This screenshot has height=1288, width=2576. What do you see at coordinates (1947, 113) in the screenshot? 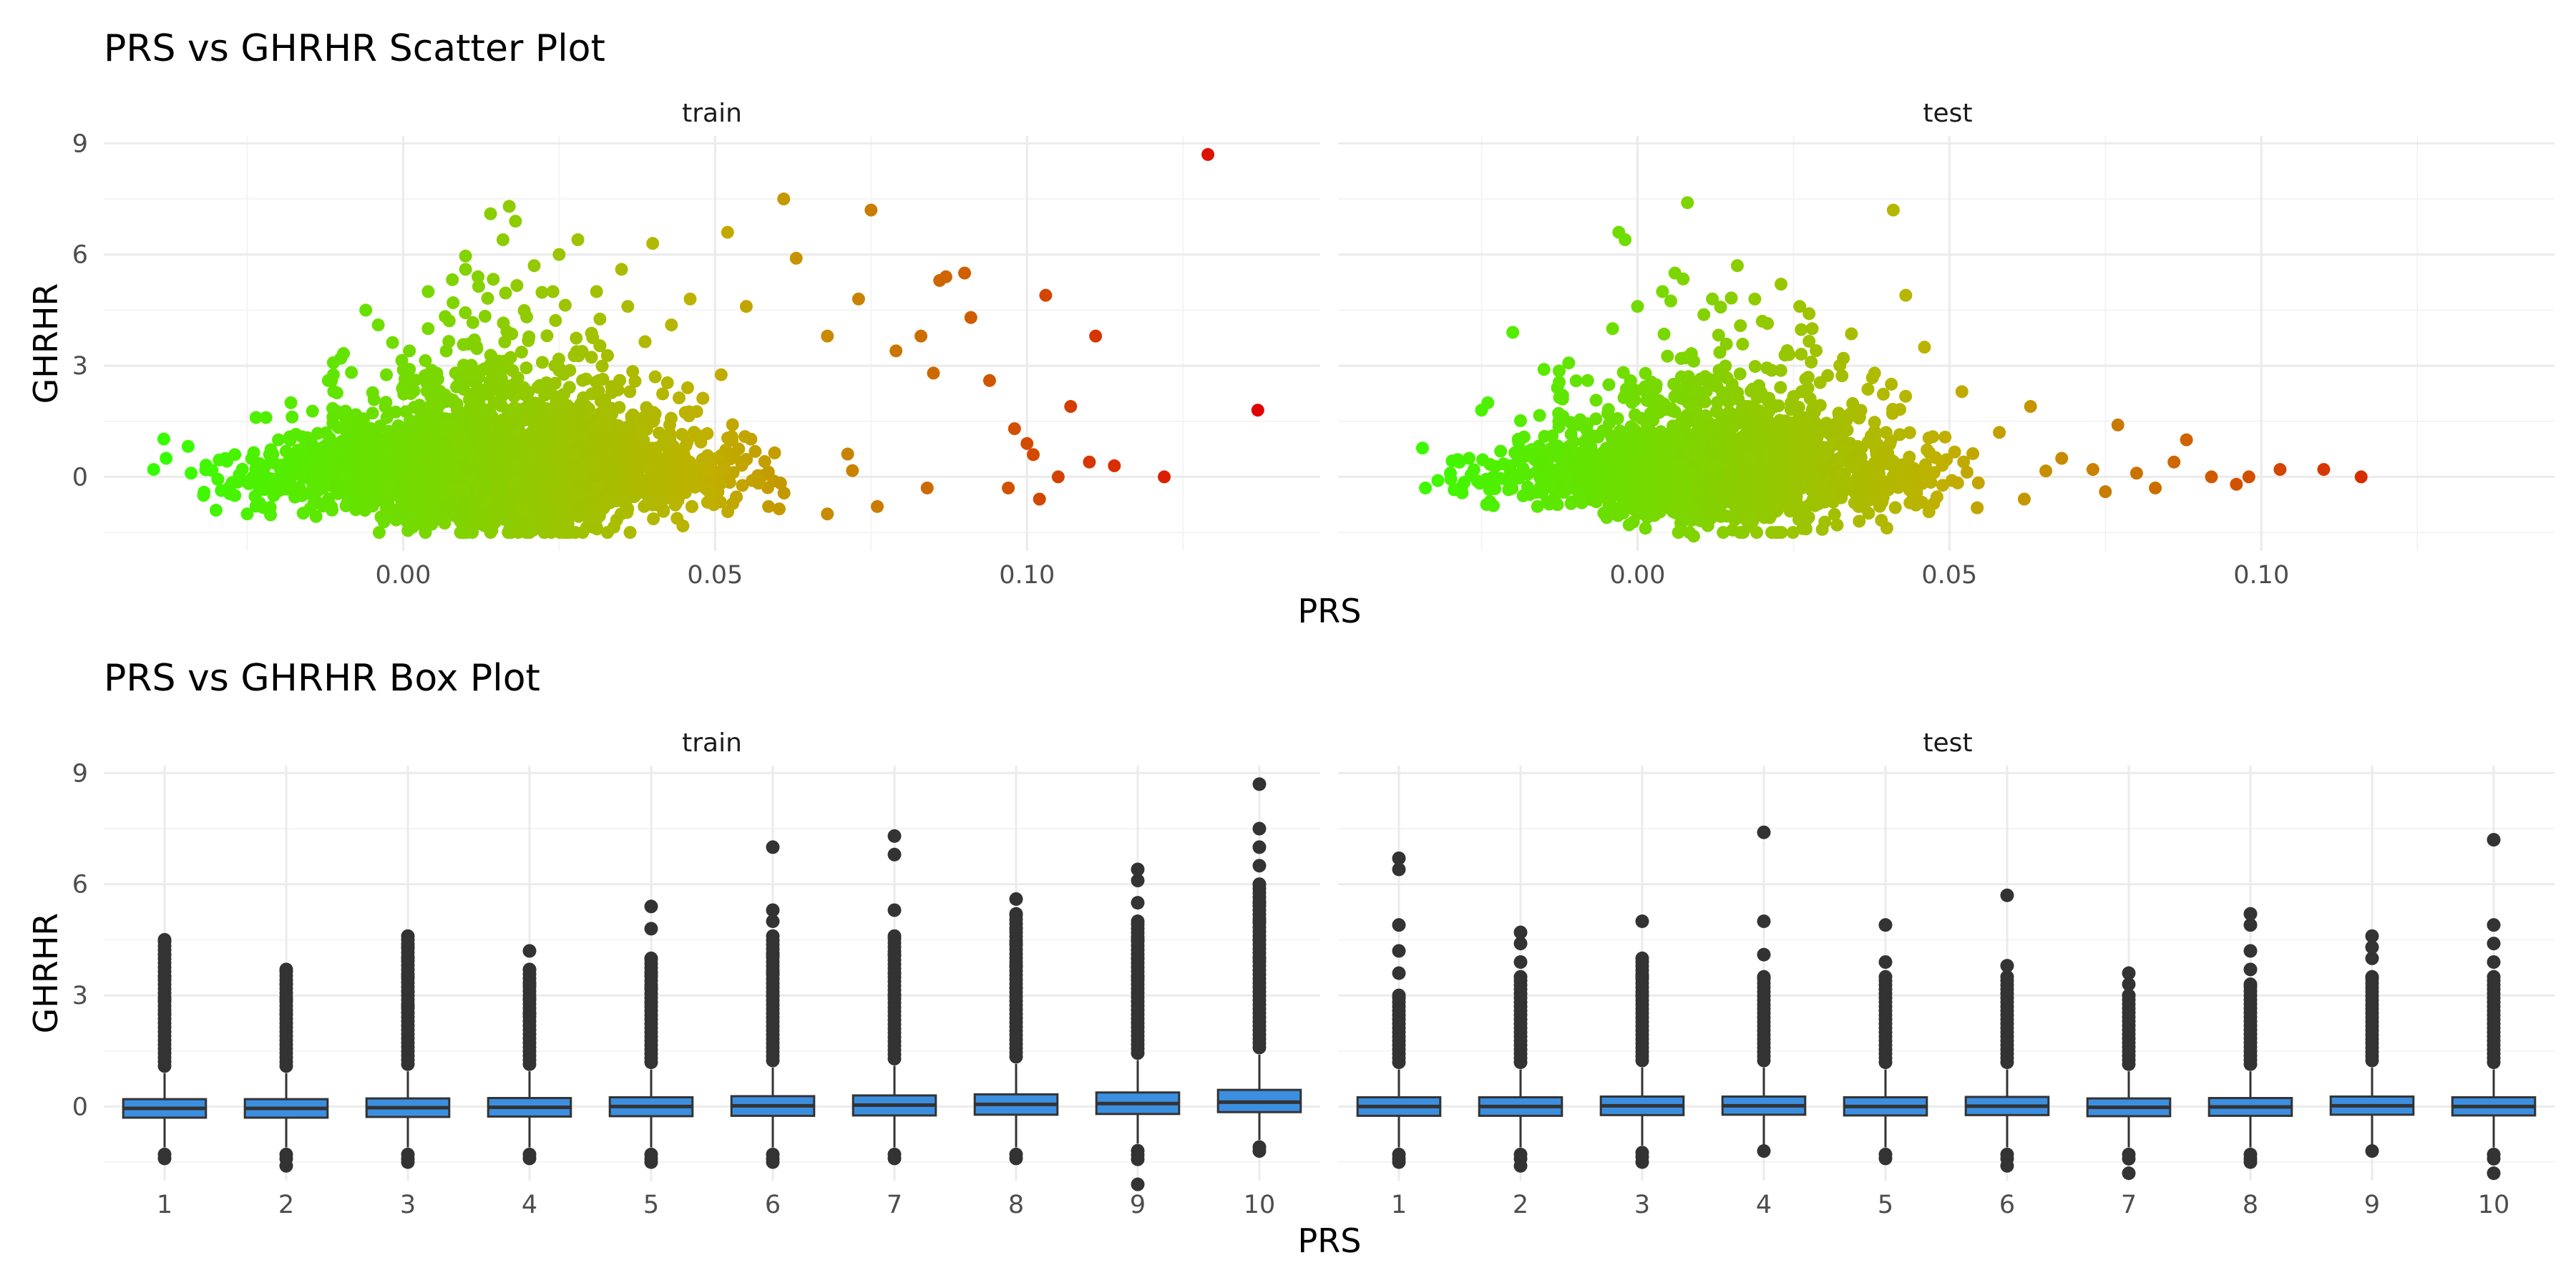
I see `scatter-test-strip: test` at bounding box center [1947, 113].